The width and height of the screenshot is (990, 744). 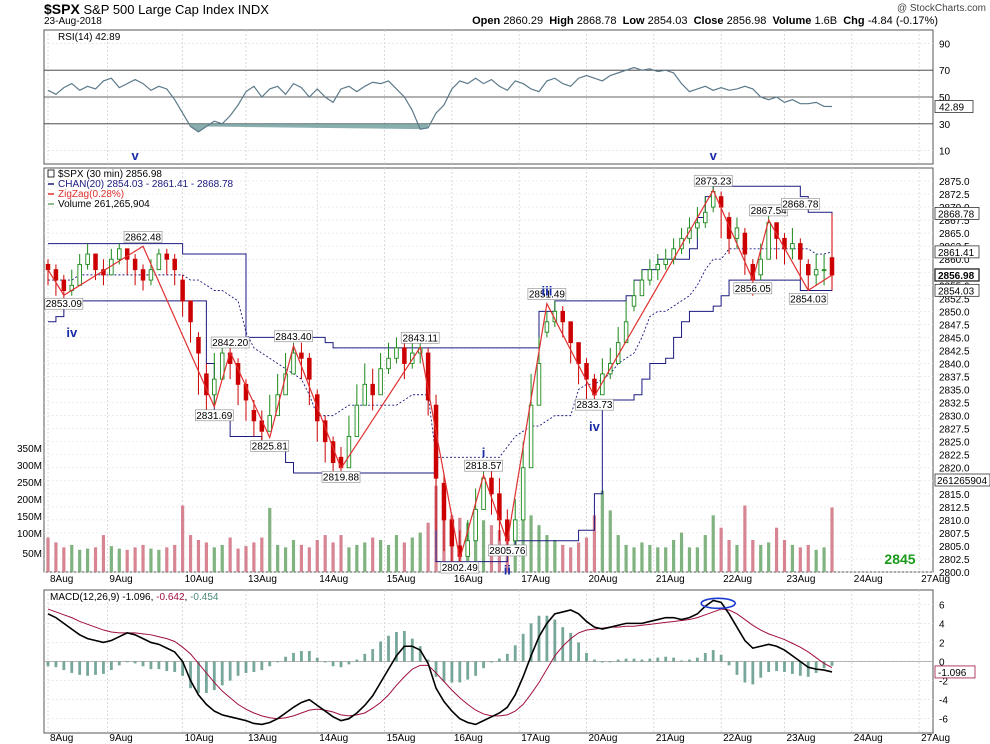 What do you see at coordinates (808, 299) in the screenshot?
I see `pivot-label: 2854.03` at bounding box center [808, 299].